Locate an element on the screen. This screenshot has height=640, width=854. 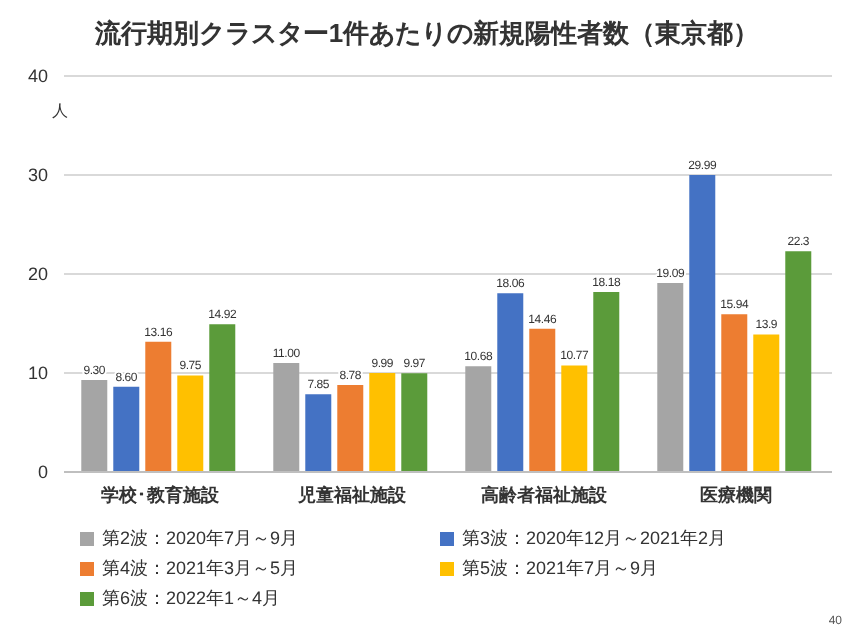
x-tick-label: 医療機関 is located at coordinates (736, 494).